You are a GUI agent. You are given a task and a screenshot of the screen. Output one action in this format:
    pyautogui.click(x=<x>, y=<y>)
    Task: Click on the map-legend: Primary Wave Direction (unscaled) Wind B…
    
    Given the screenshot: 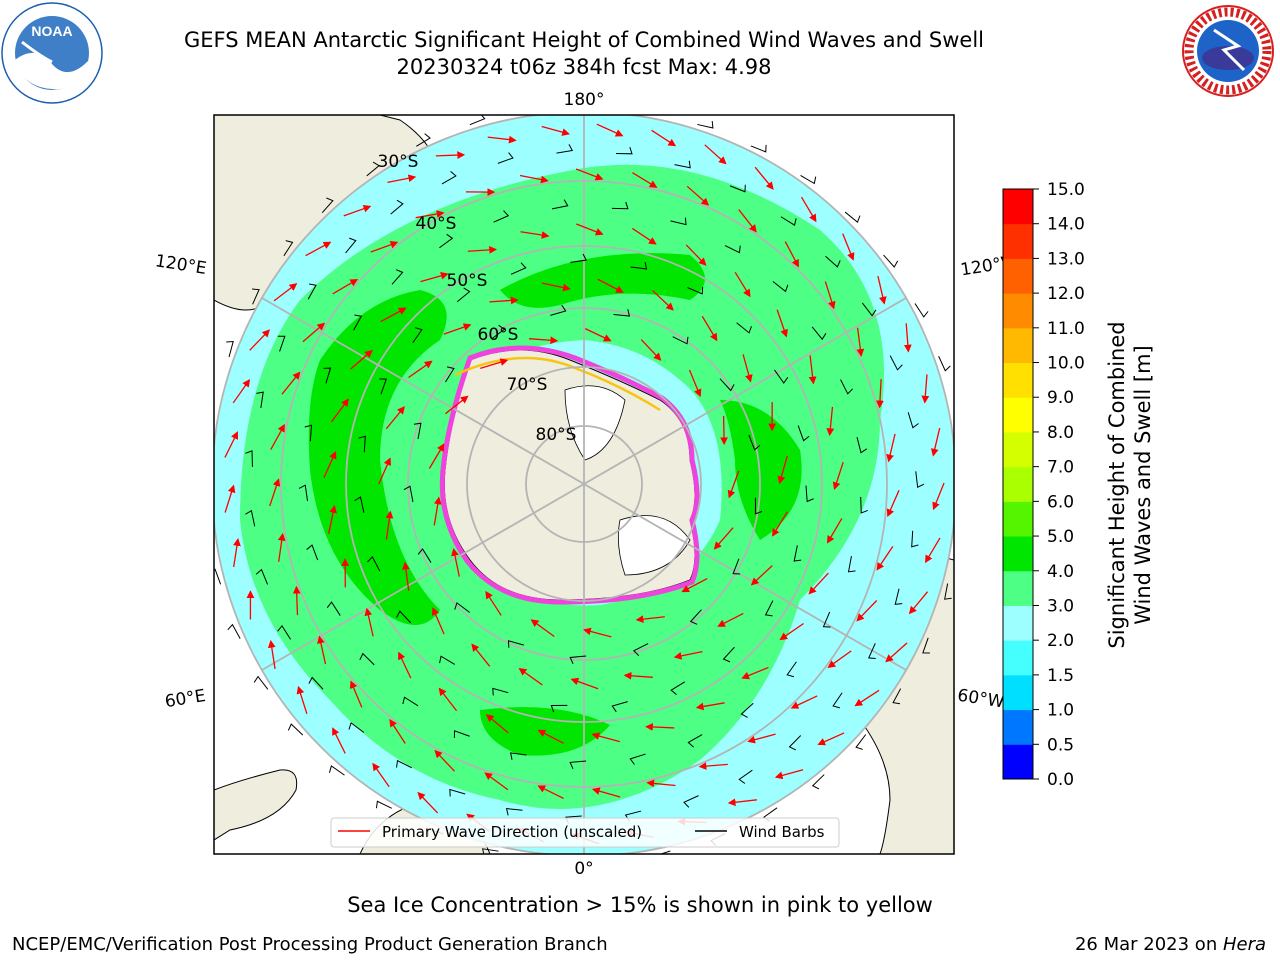 What is the action you would take?
    pyautogui.click(x=585, y=832)
    